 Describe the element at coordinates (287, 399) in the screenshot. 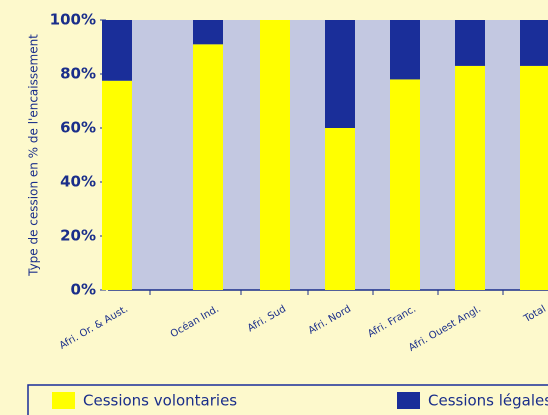

I see `legend-box` at that location.